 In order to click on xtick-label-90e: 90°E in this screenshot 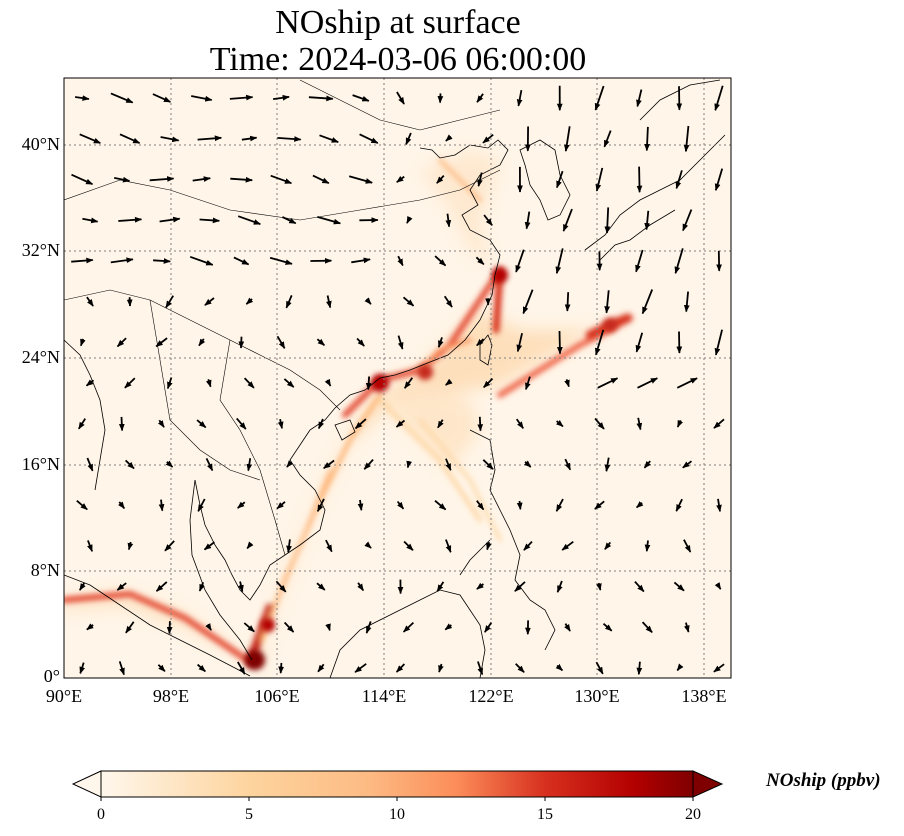, I will do `click(64, 696)`.